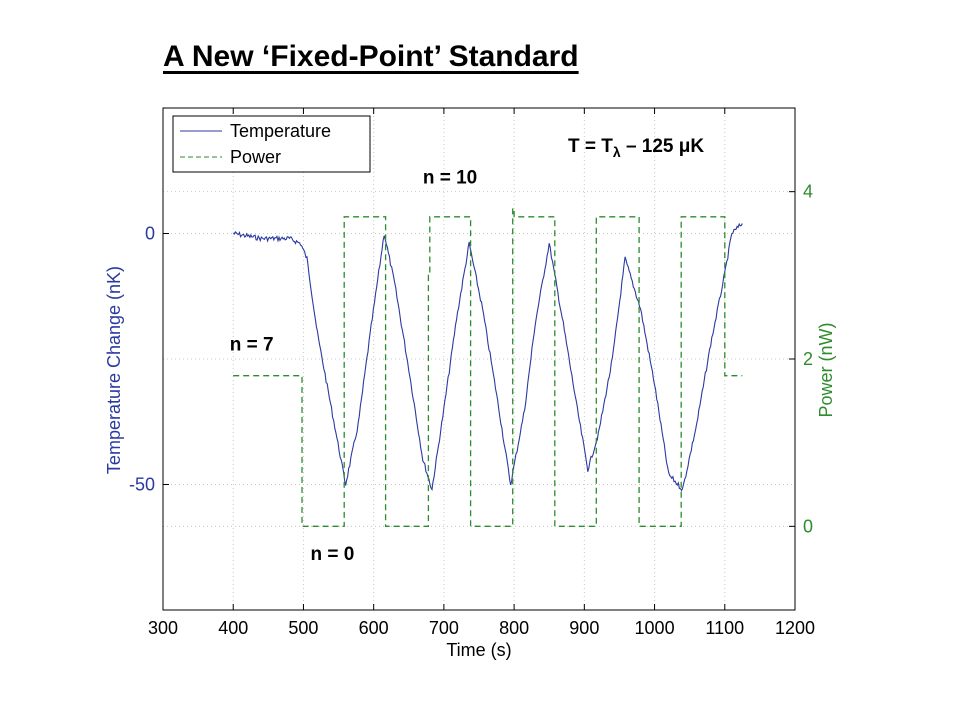 Image resolution: width=960 pixels, height=720 pixels. I want to click on condition-annotation: T = Tλ – 125 μK, so click(636, 148).